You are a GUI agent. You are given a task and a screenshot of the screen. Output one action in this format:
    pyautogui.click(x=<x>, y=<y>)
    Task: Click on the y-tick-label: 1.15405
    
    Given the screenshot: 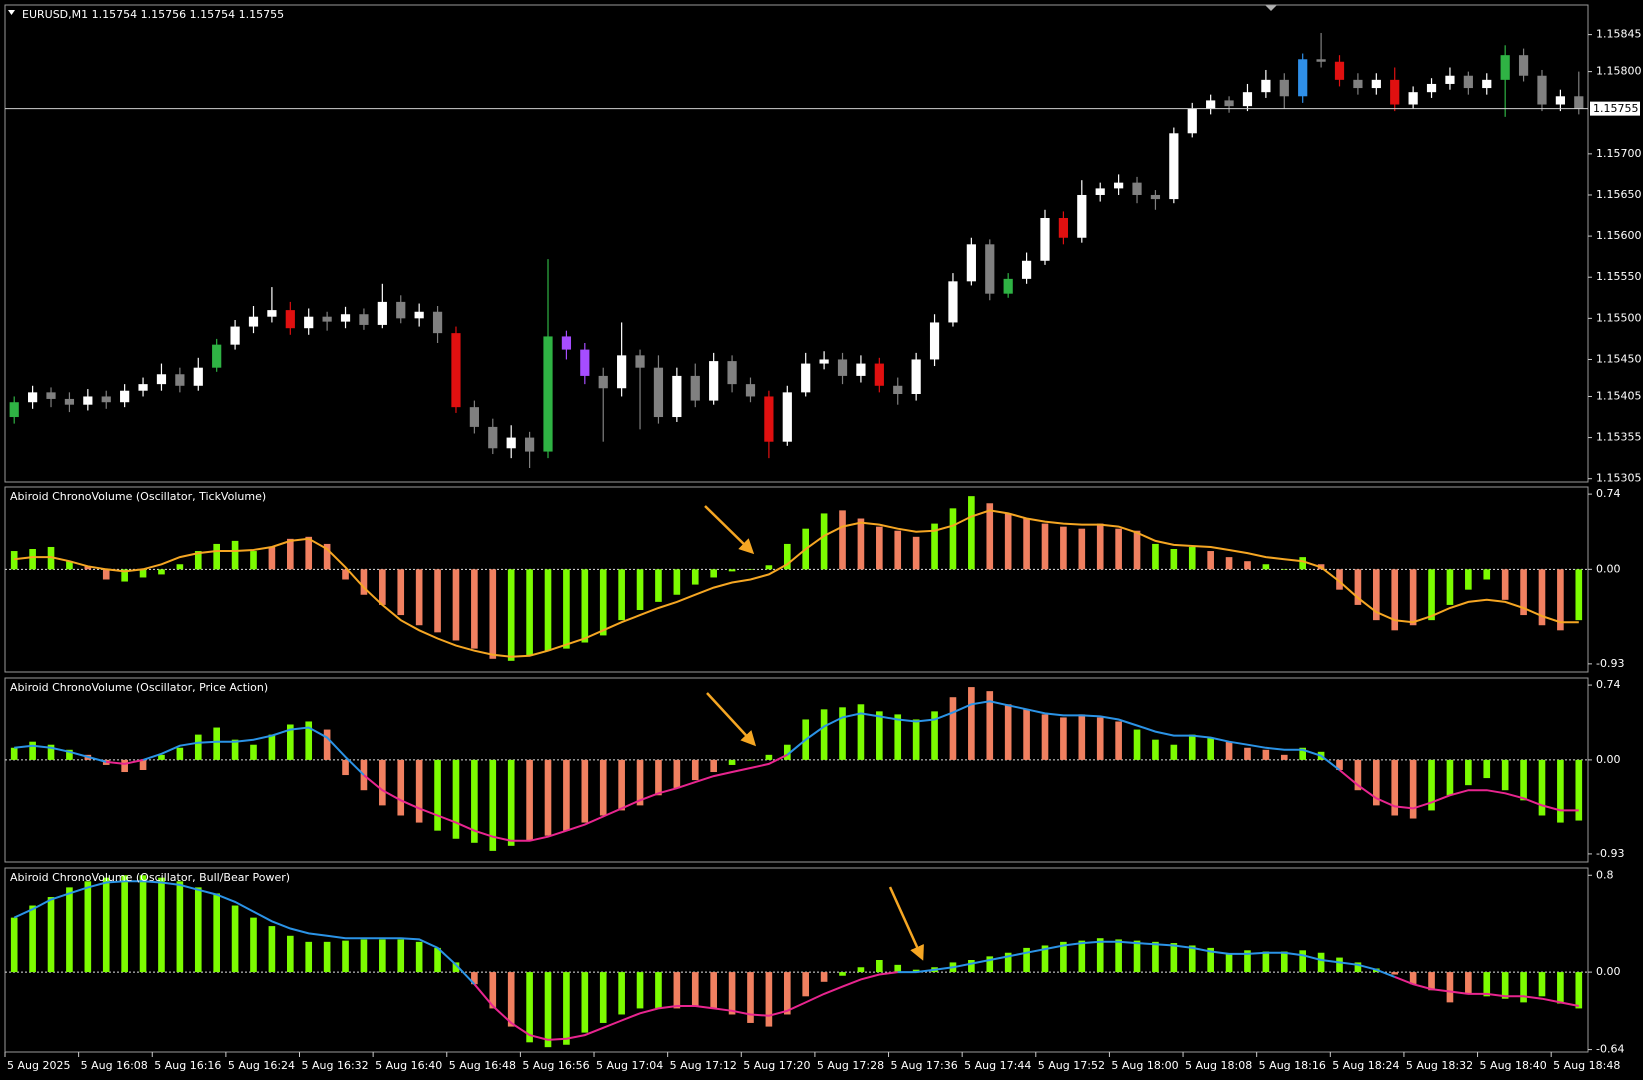 What is the action you would take?
    pyautogui.click(x=1619, y=395)
    